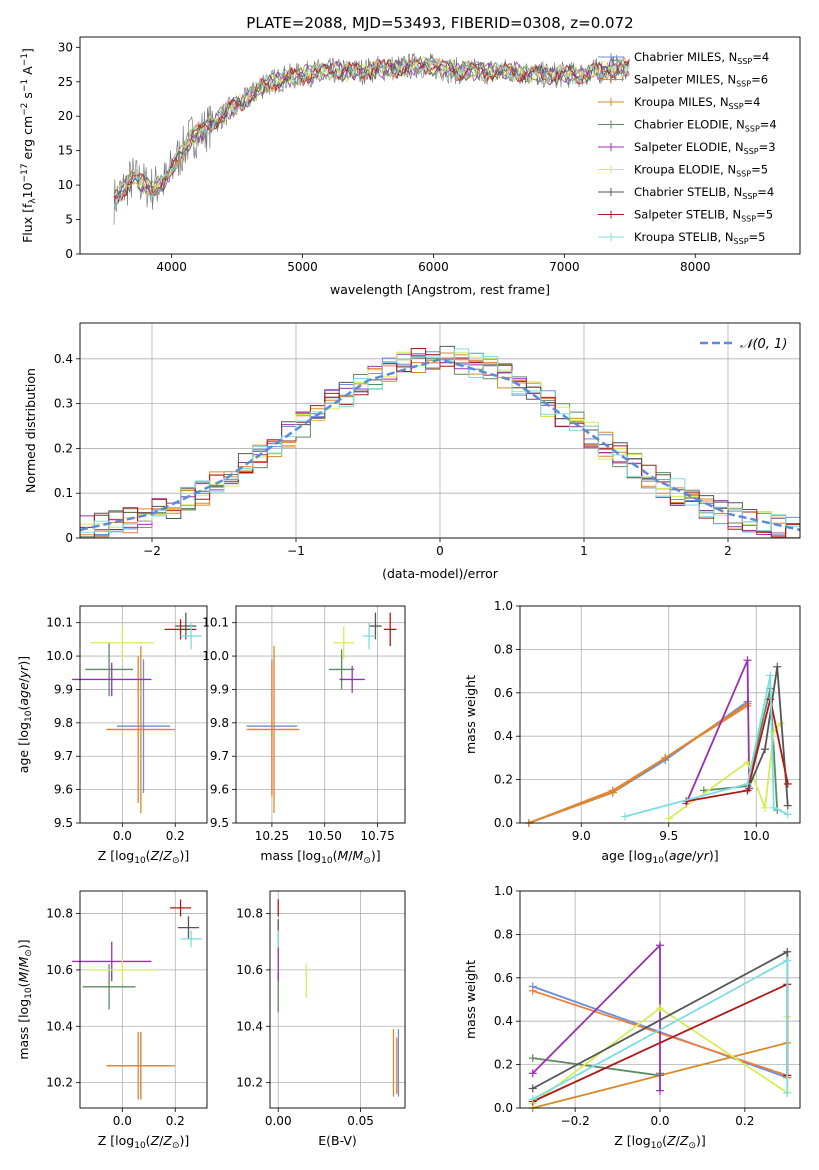  I want to click on tick-label-x: 10.25, so click(272, 836).